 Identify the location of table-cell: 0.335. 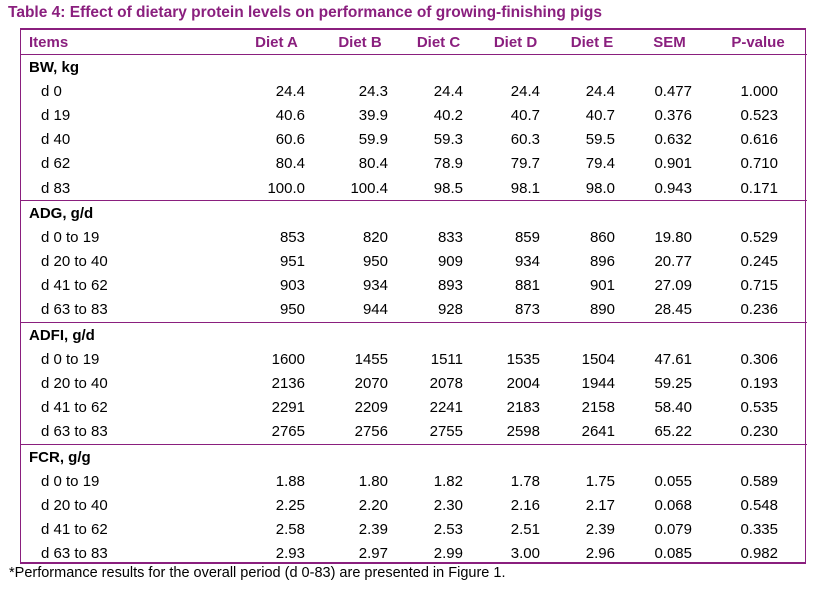
(759, 530).